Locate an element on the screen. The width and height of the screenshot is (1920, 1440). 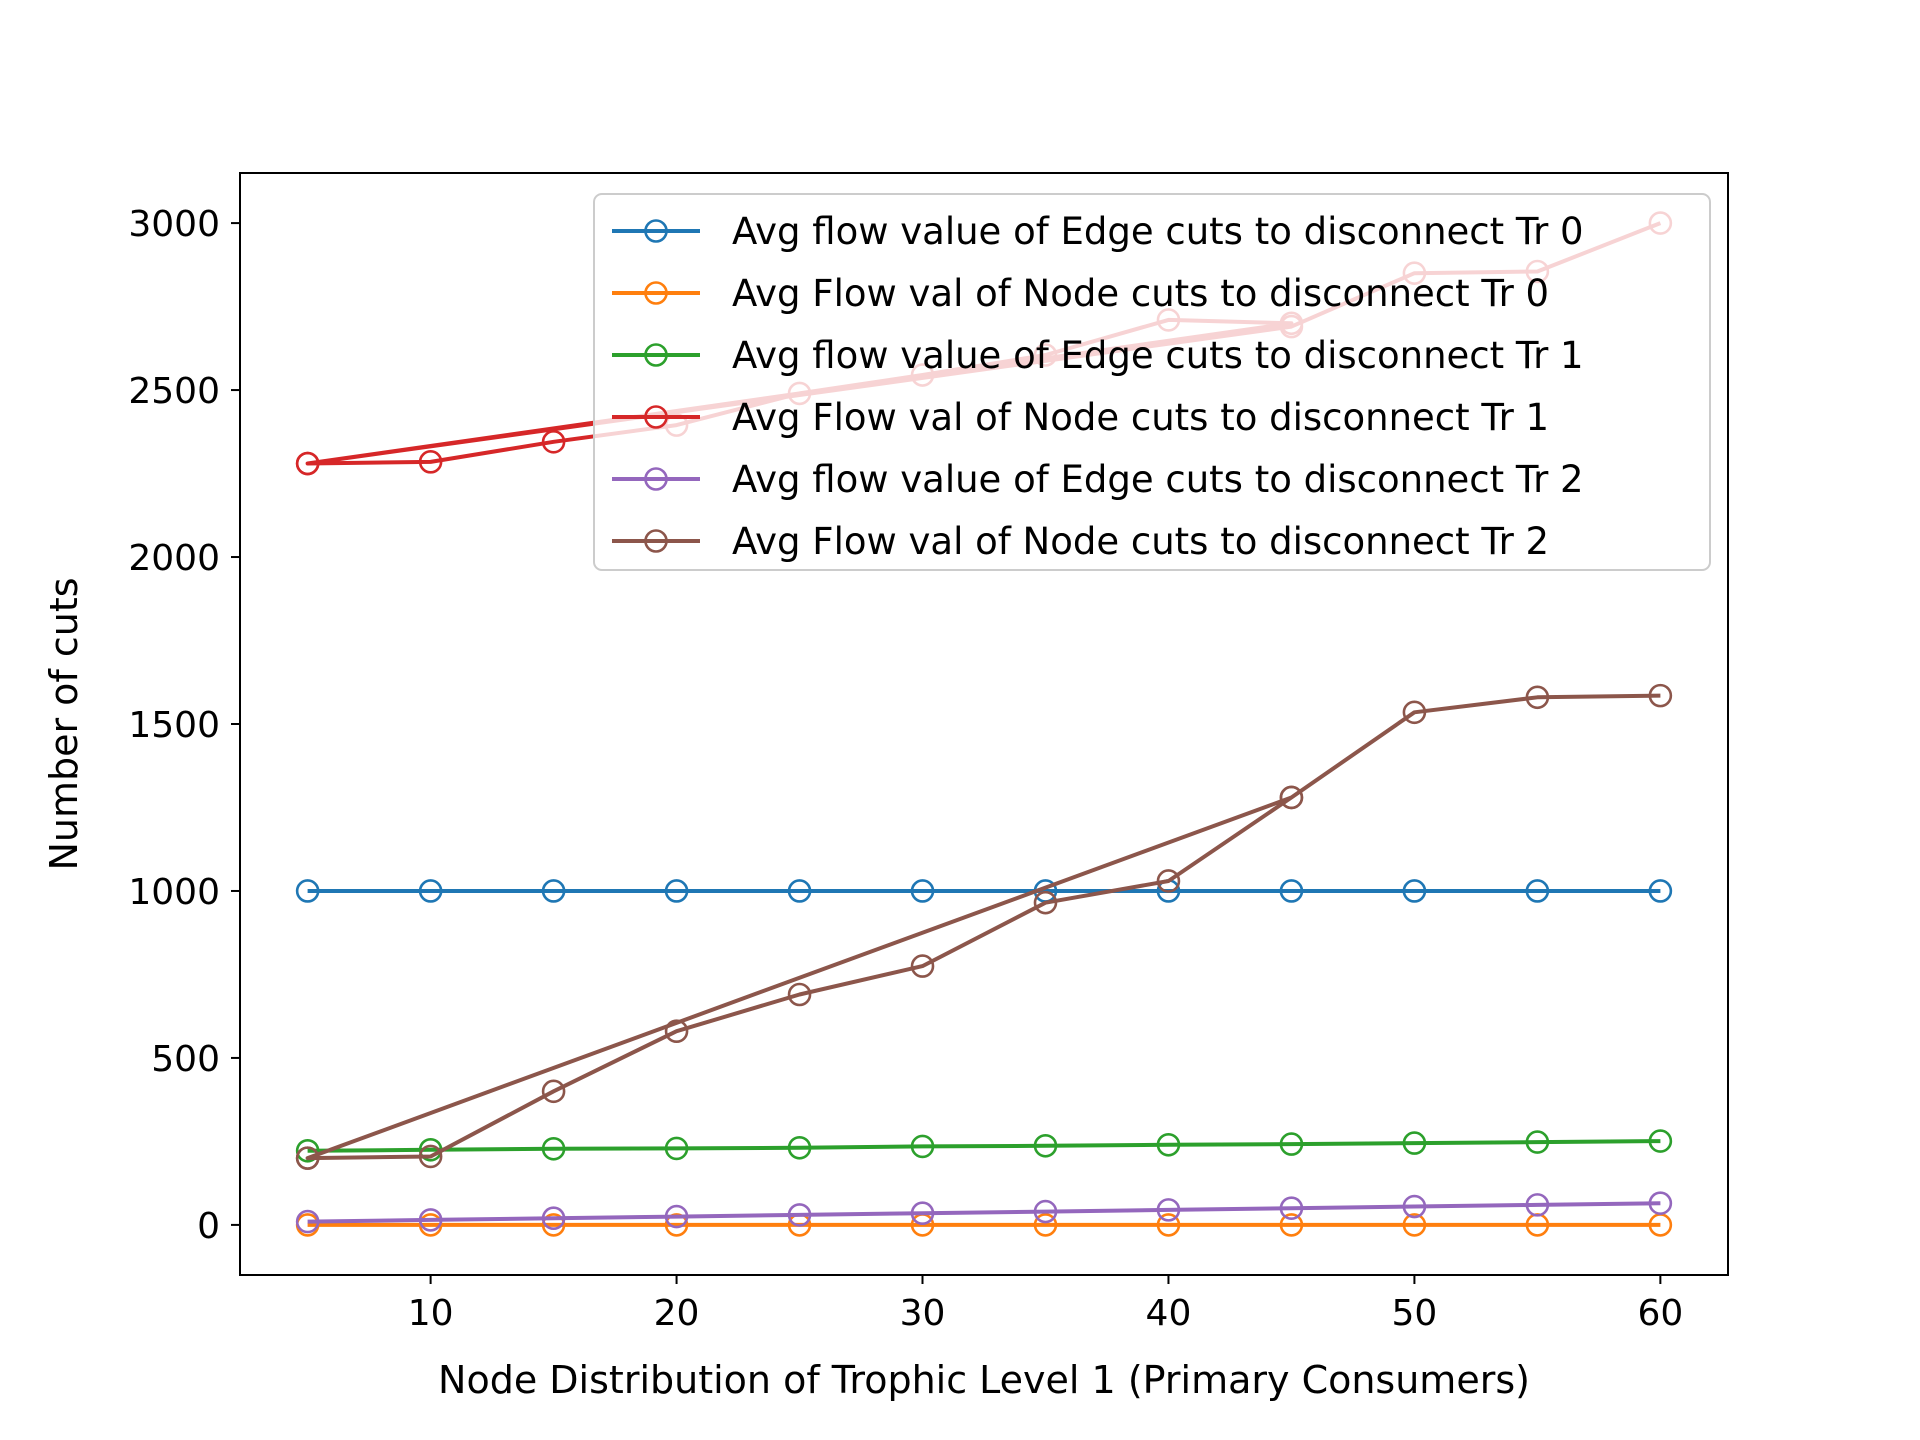
y-axis: 0 500 1000 1500 2000 2500 3000 is located at coordinates (184, 725).